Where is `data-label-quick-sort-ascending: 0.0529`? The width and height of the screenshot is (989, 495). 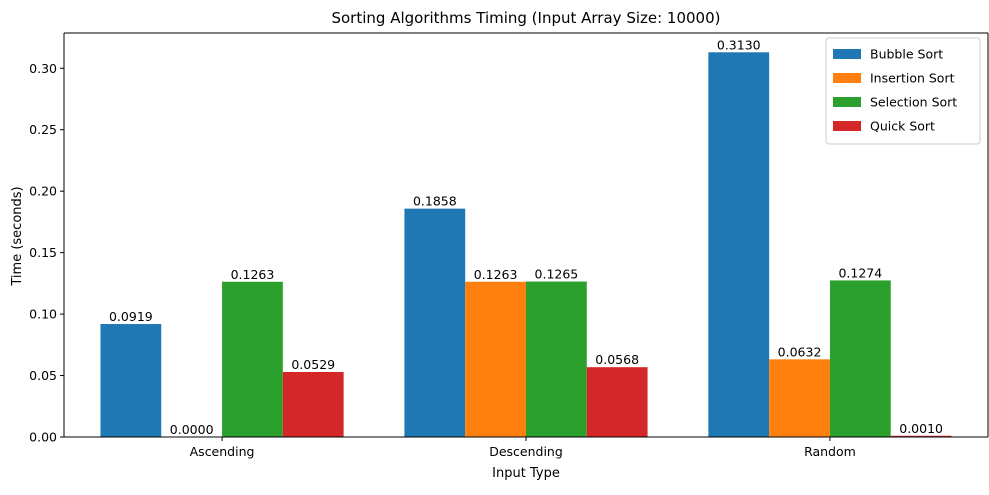
data-label-quick-sort-ascending: 0.0529 is located at coordinates (313, 364).